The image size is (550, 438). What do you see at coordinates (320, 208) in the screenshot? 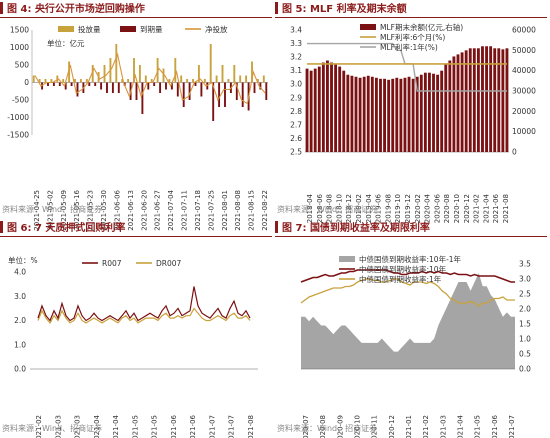
I see `x-tick-label: 2018-06` at bounding box center [320, 208].